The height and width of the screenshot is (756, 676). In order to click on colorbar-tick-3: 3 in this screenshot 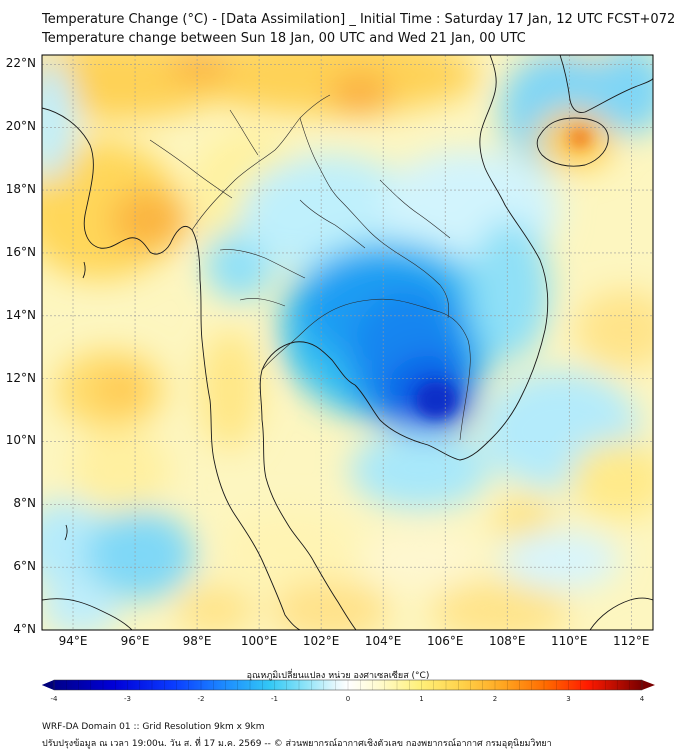, I will do `click(568, 699)`.